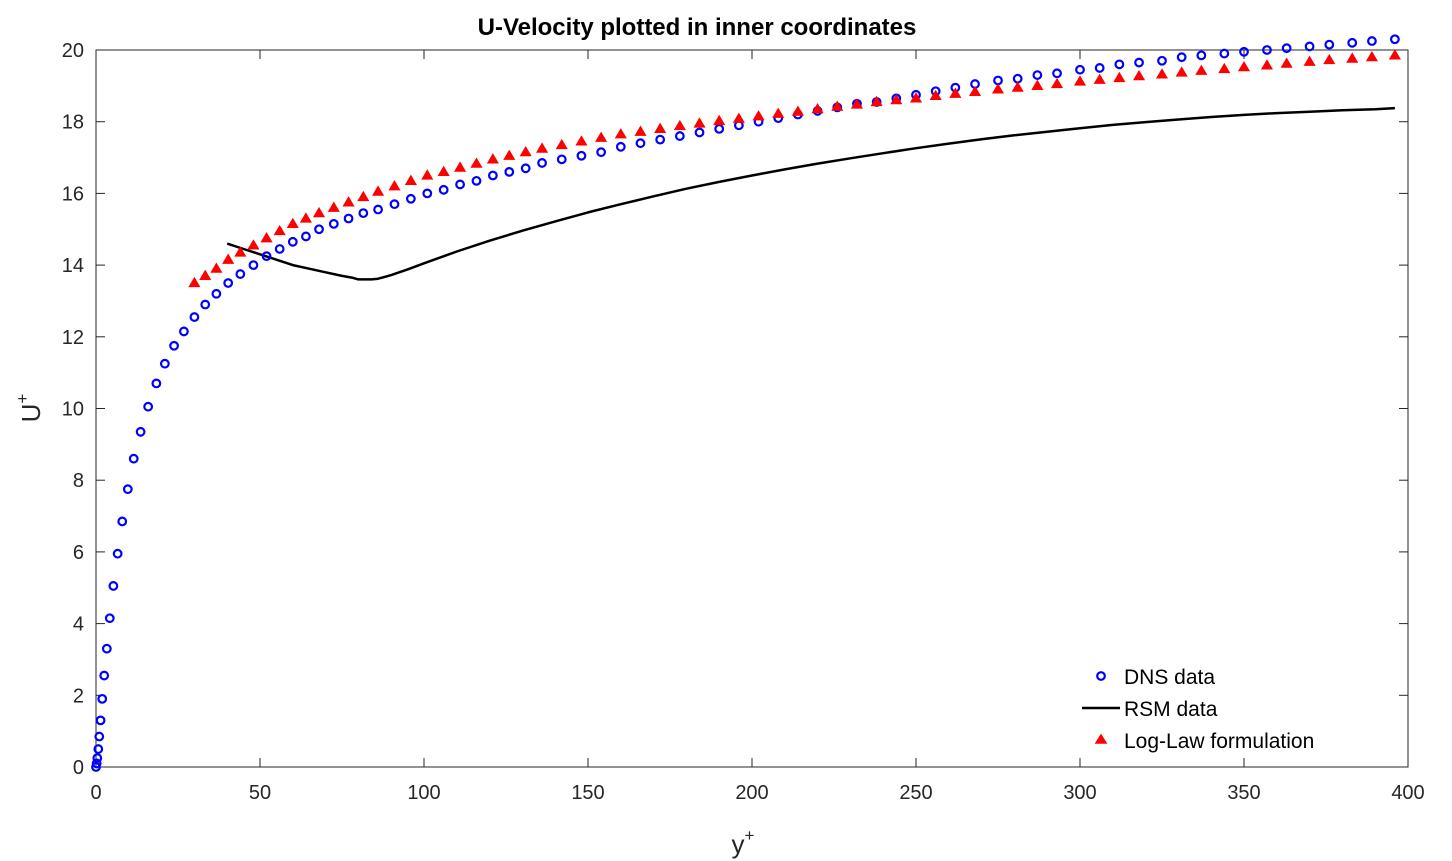  What do you see at coordinates (78, 768) in the screenshot?
I see `y-tick-label: 0` at bounding box center [78, 768].